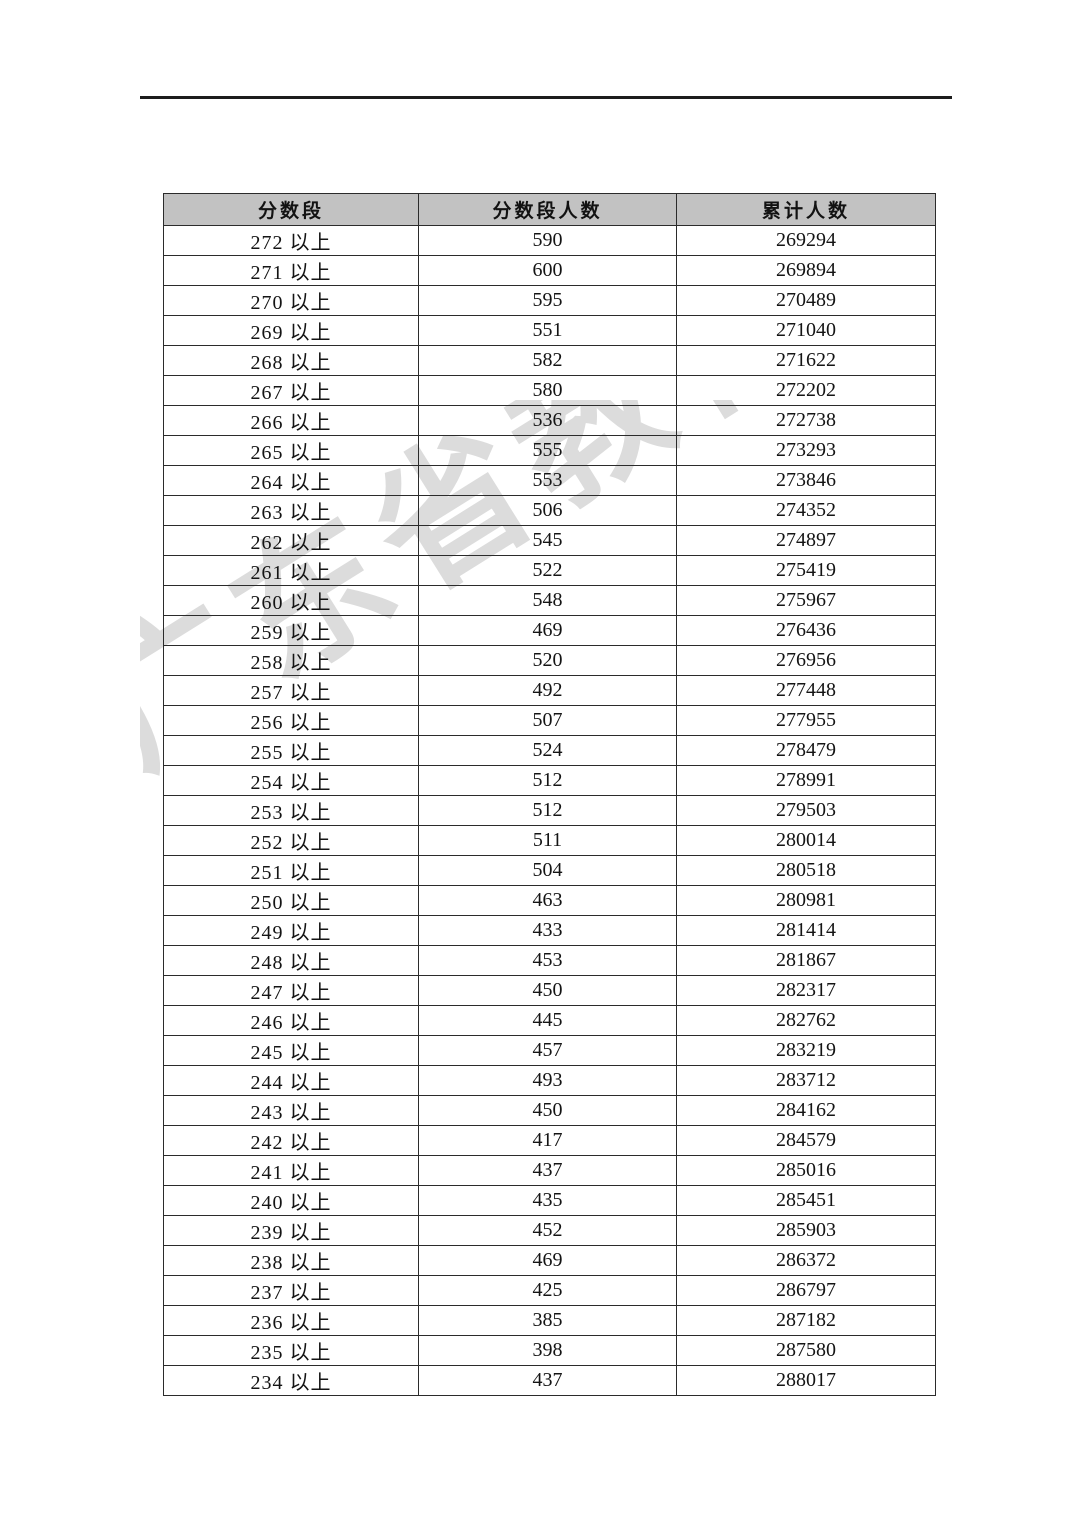 This screenshot has height=1527, width=1080. What do you see at coordinates (549, 1200) in the screenshot?
I see `table-row: 240 以上 435 285451` at bounding box center [549, 1200].